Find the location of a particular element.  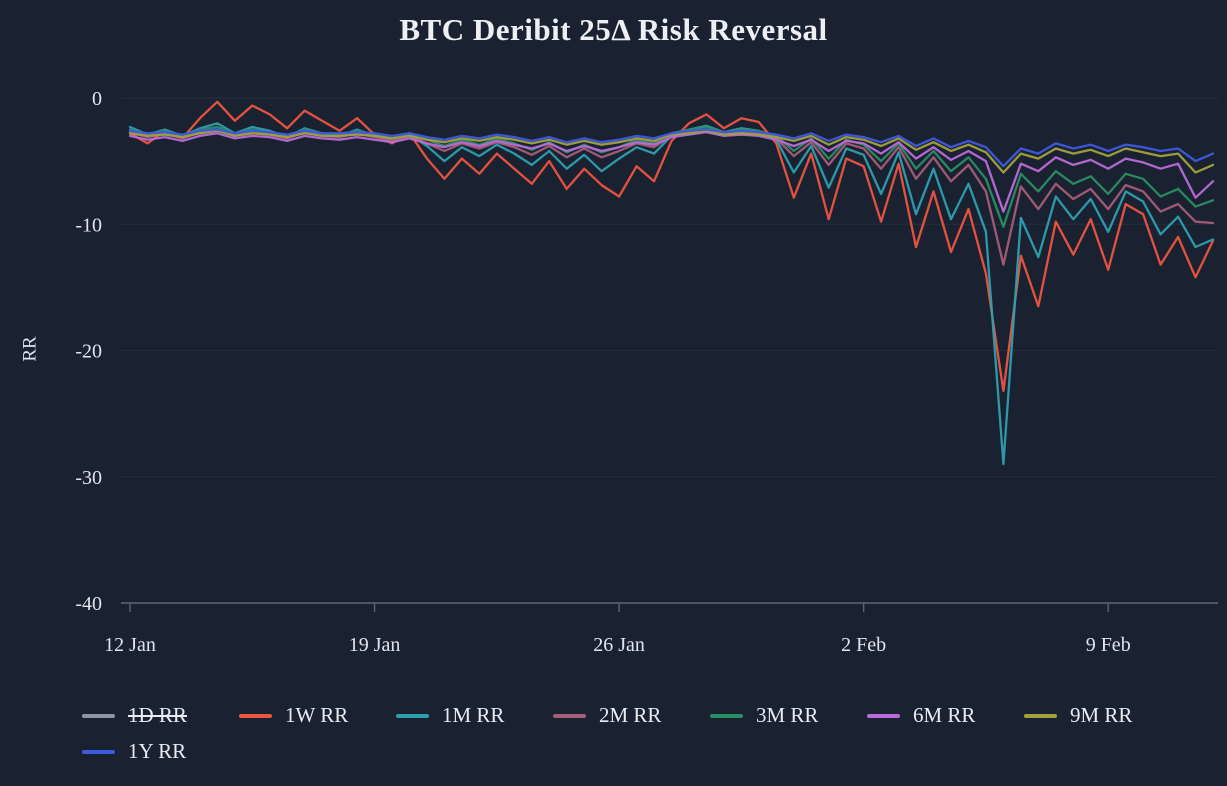

legend-label: 1D RR is located at coordinates (157, 715).